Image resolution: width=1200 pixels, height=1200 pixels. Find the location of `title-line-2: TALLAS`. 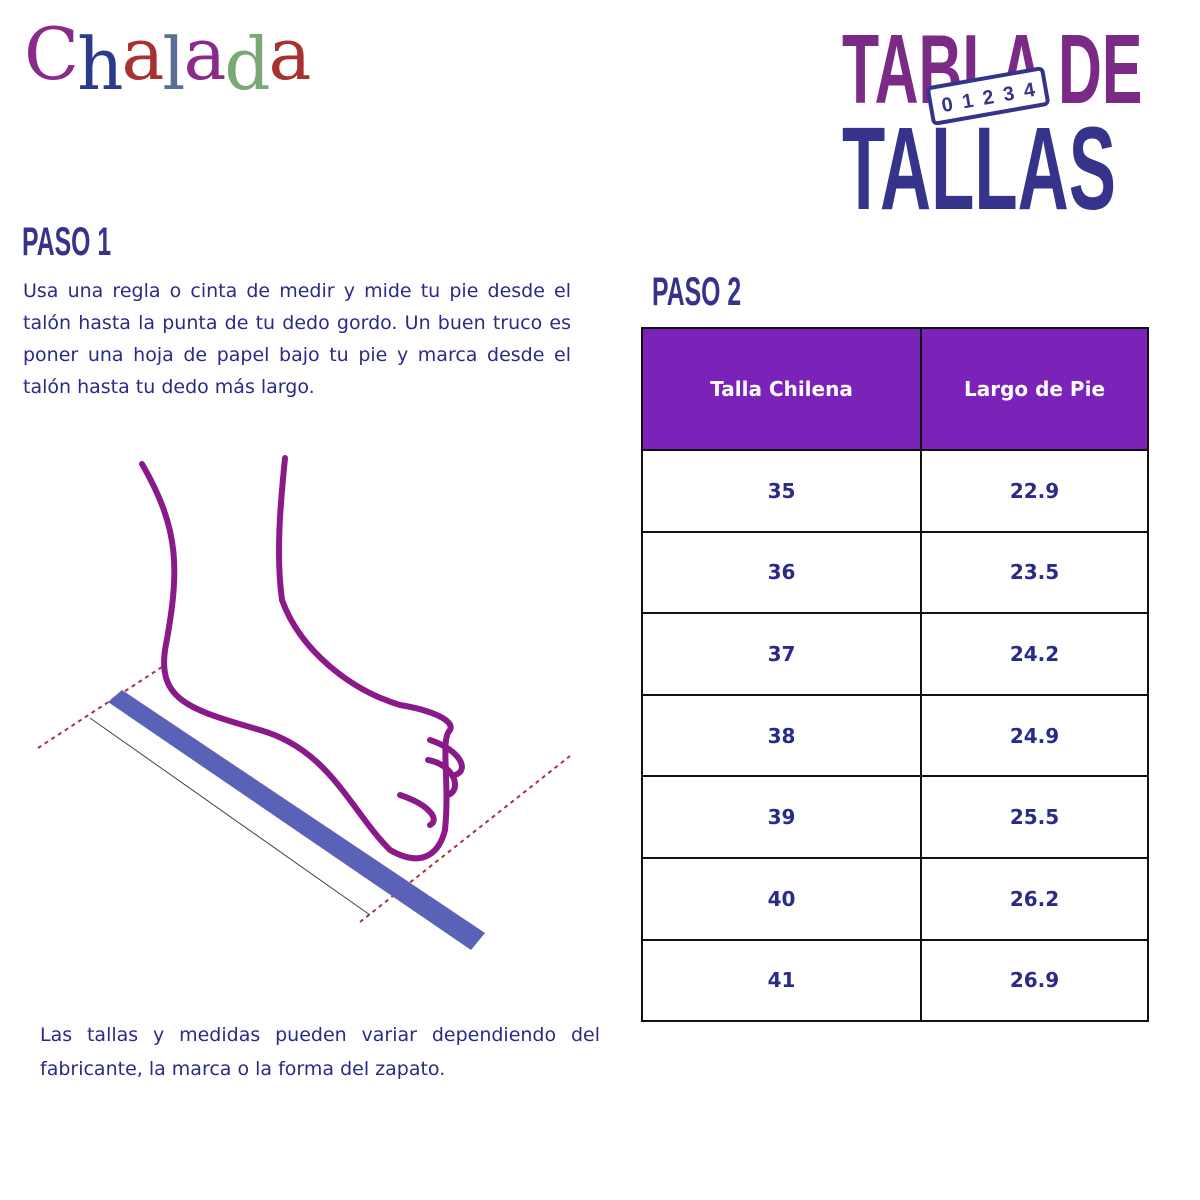

title-line-2: TALLAS is located at coordinates (979, 169).